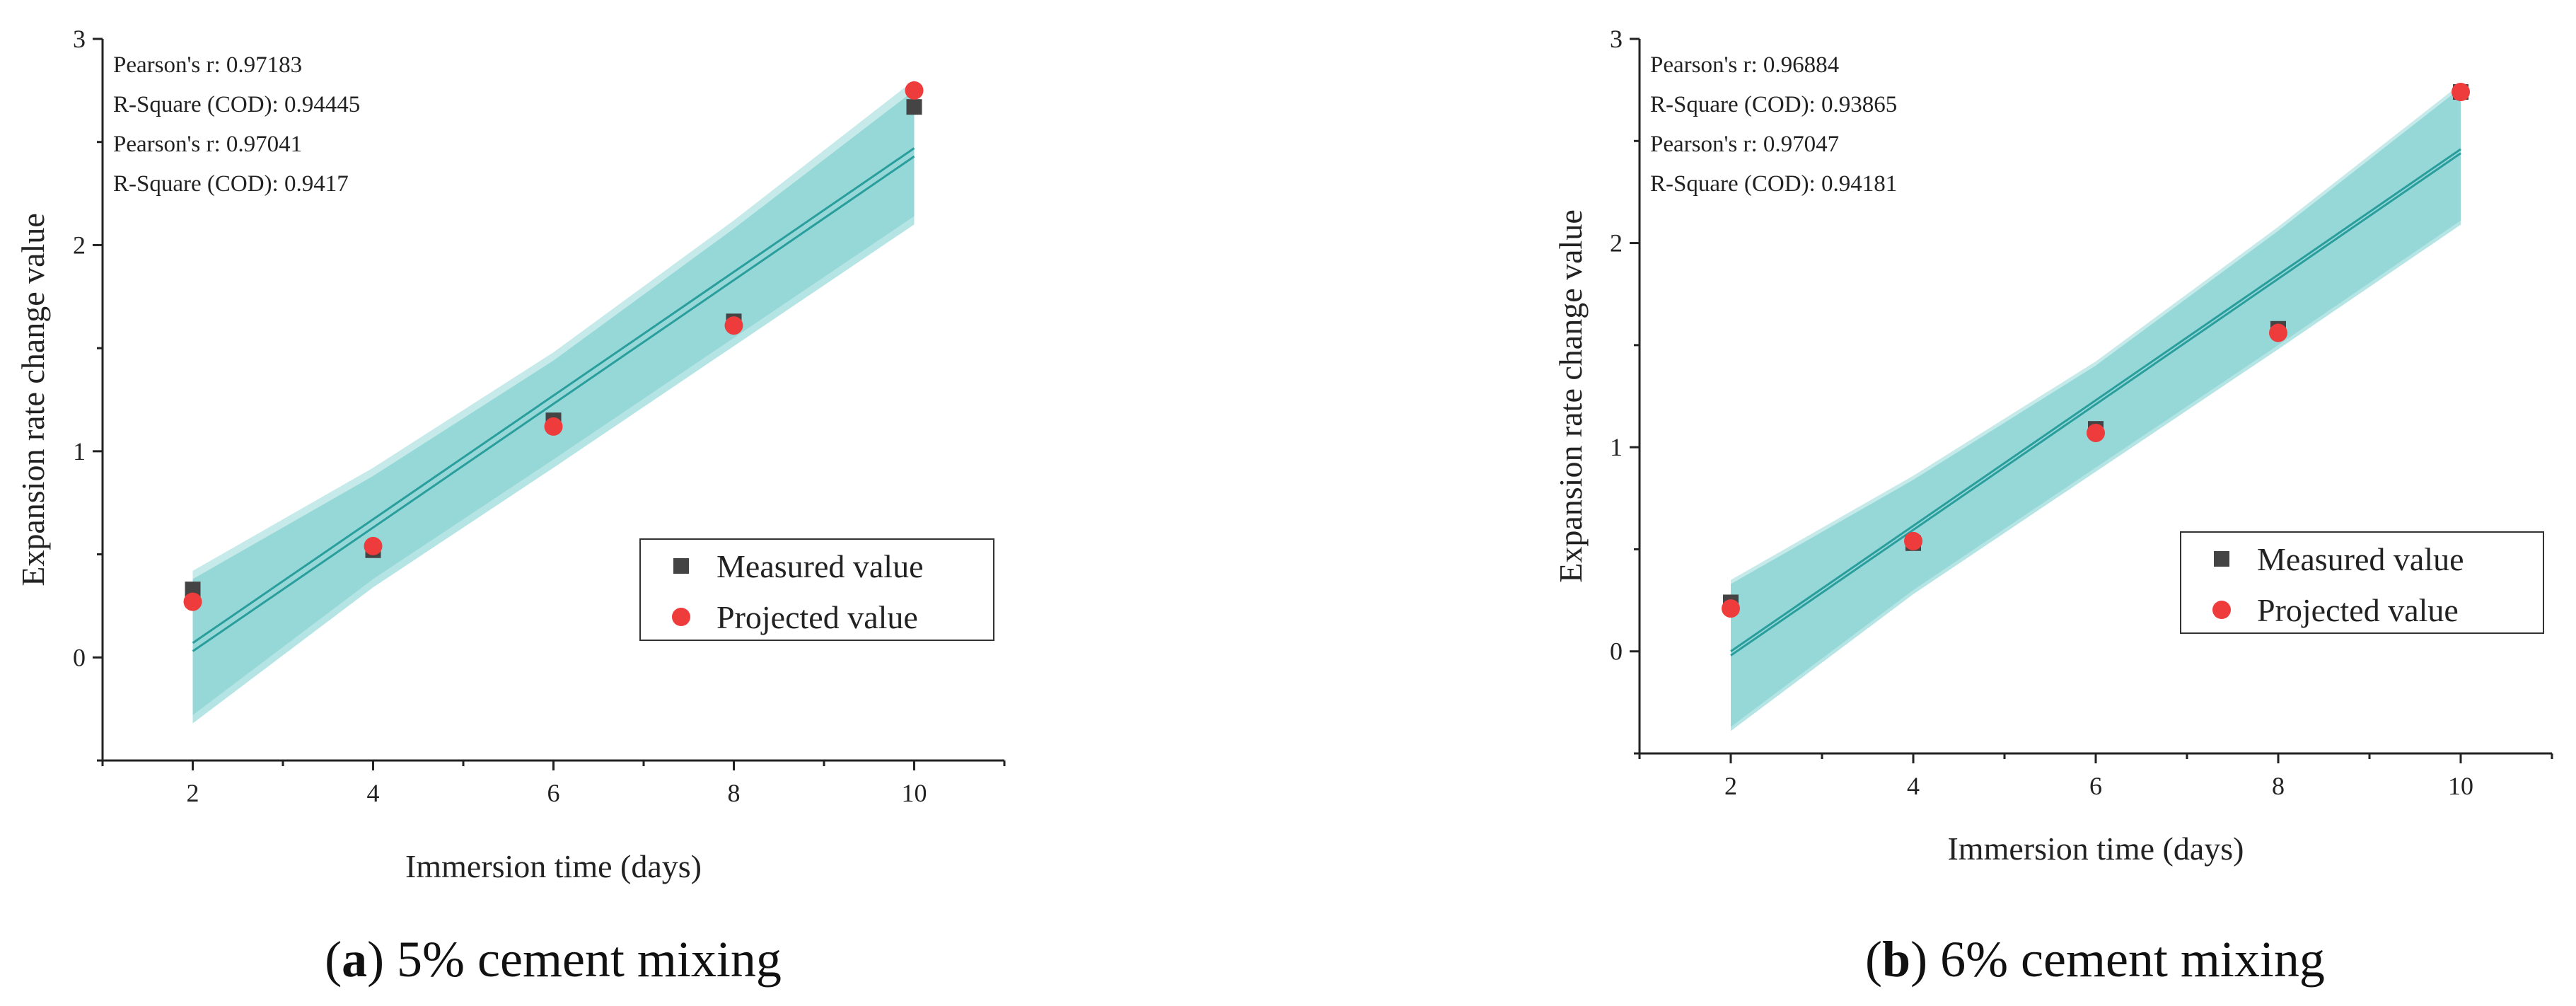 This screenshot has height=1006, width=2576. Describe the element at coordinates (589, 959) in the screenshot. I see `panel-caption-text: 5% cement mixing` at that location.